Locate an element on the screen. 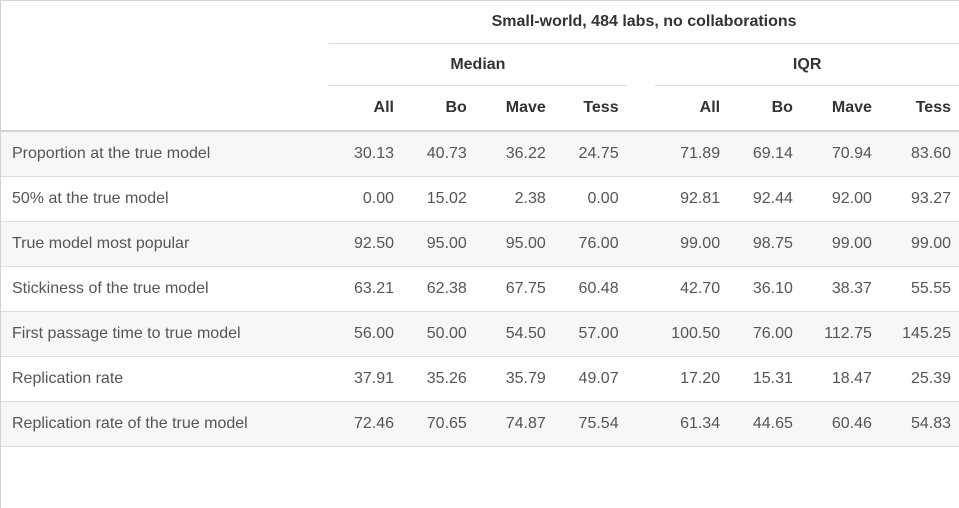 The width and height of the screenshot is (959, 508). cell-iqr-all: 99.00 is located at coordinates (692, 244).